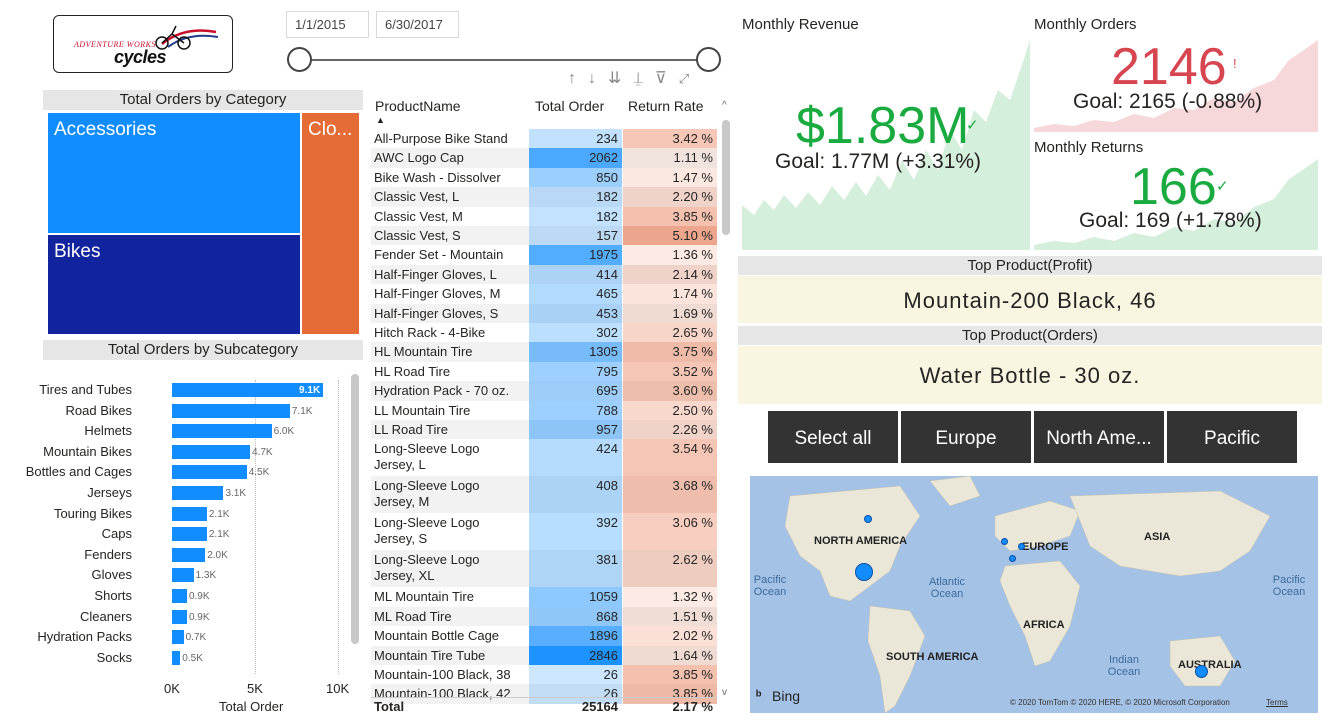 The height and width of the screenshot is (723, 1329). Describe the element at coordinates (1277, 702) in the screenshot. I see `map-terms-link: Terms` at that location.